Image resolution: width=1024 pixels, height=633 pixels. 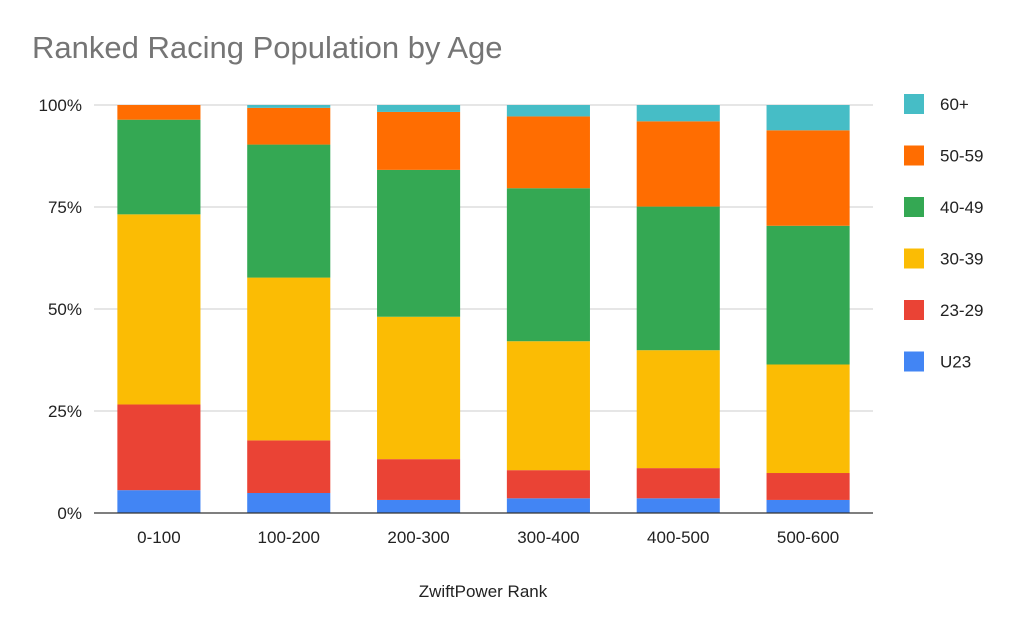 What do you see at coordinates (483, 591) in the screenshot?
I see `x-axis-title: ZwiftPower Rank` at bounding box center [483, 591].